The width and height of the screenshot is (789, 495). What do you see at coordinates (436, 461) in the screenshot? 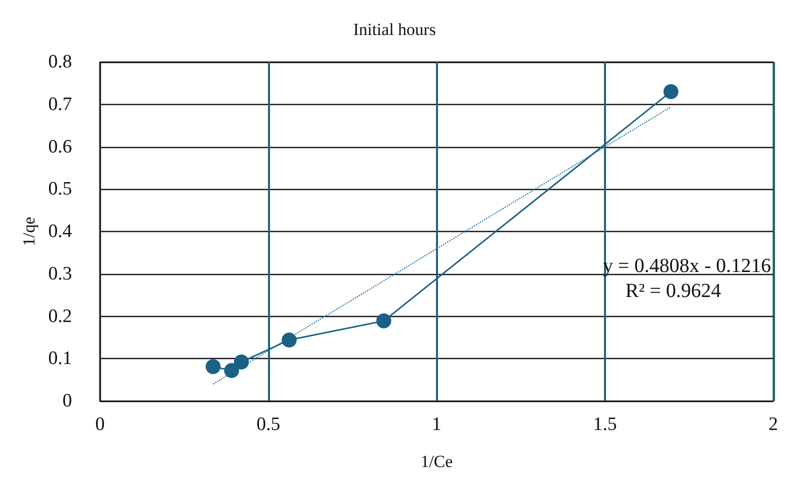
I see `x-axis-title: 1/Ce` at bounding box center [436, 461].